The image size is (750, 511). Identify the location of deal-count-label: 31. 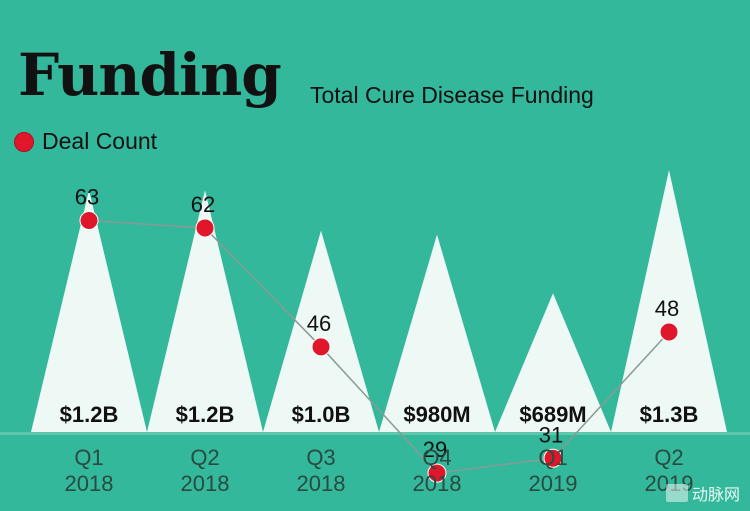
(551, 434).